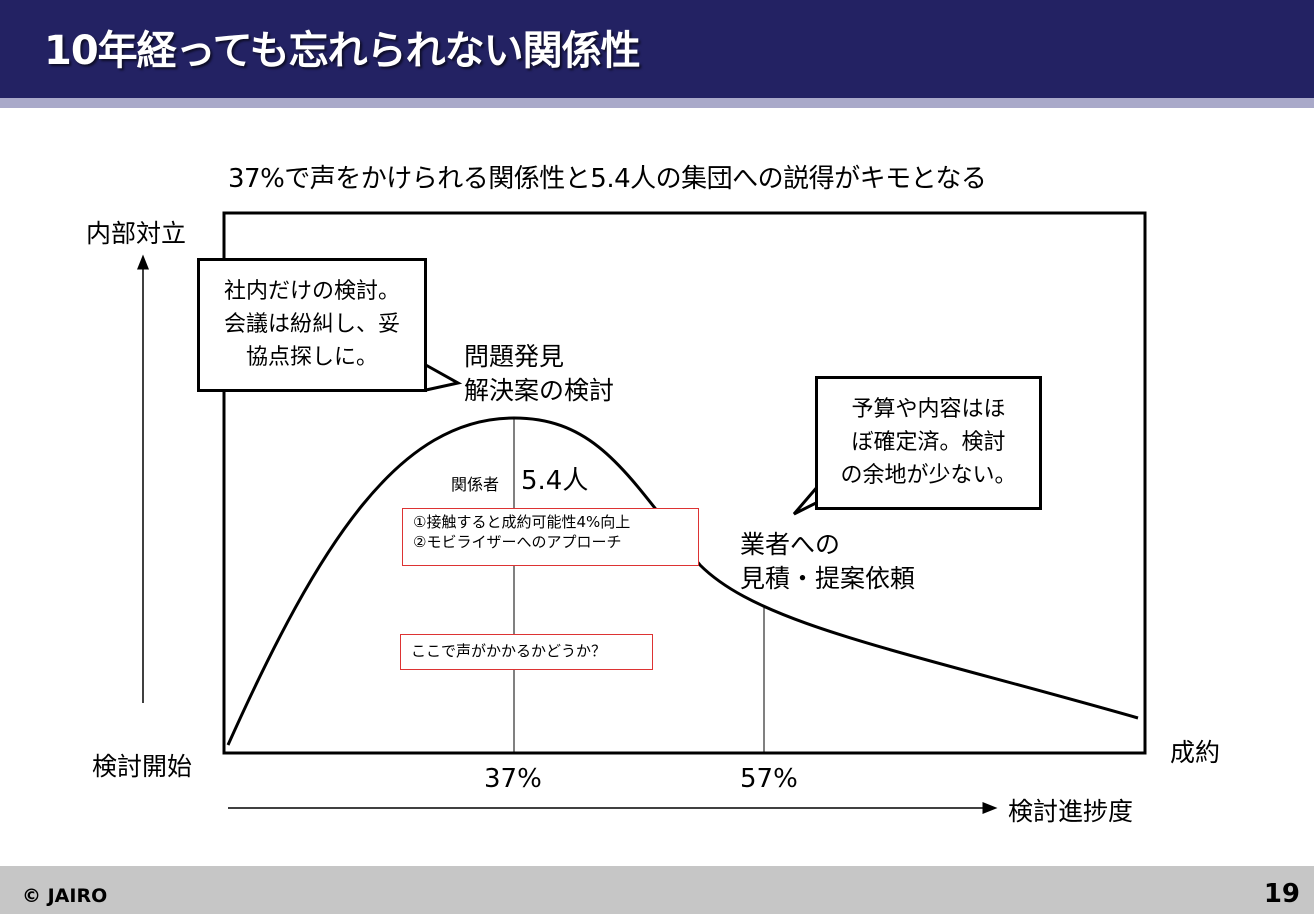  What do you see at coordinates (513, 779) in the screenshot?
I see `x-tick-37: 37%` at bounding box center [513, 779].